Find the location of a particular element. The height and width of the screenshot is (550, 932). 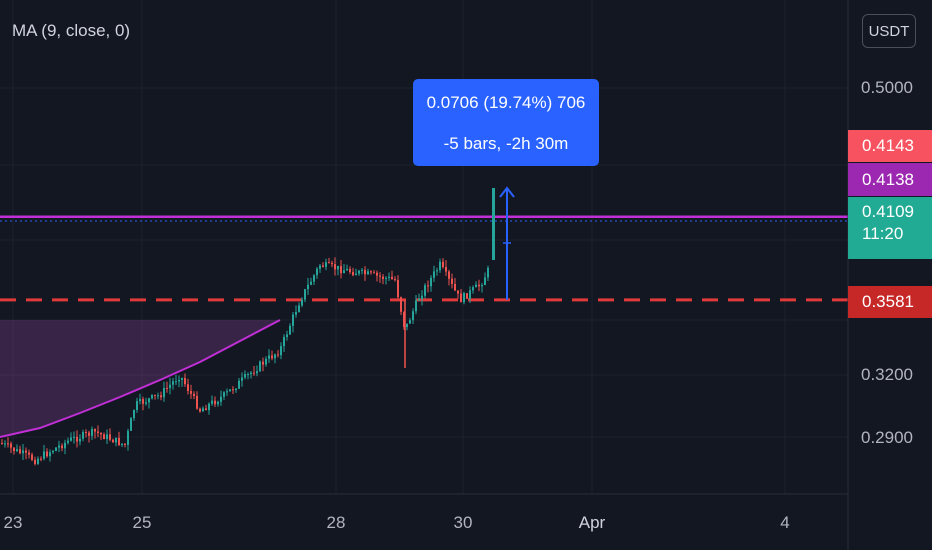

x-tick-label: 4 is located at coordinates (785, 522).